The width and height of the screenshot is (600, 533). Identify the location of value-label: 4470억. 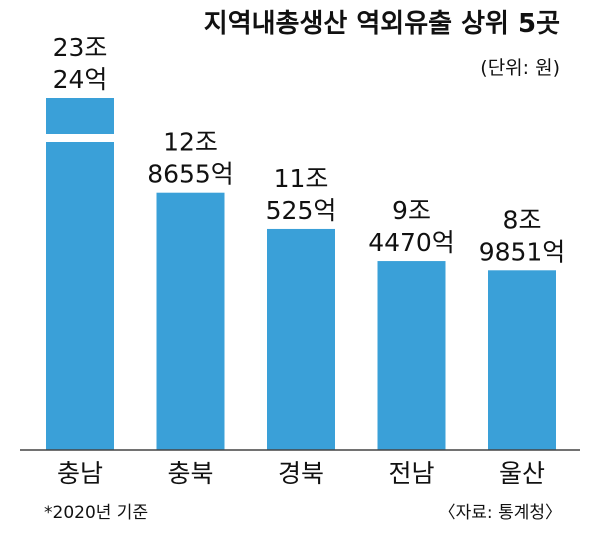
(411, 242).